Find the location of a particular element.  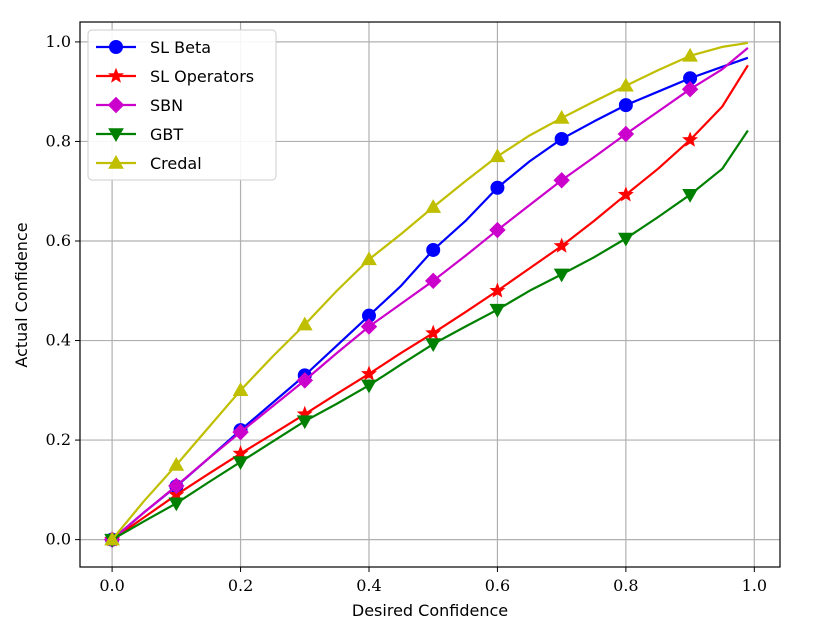

legend-item: Credal is located at coordinates (149, 163).